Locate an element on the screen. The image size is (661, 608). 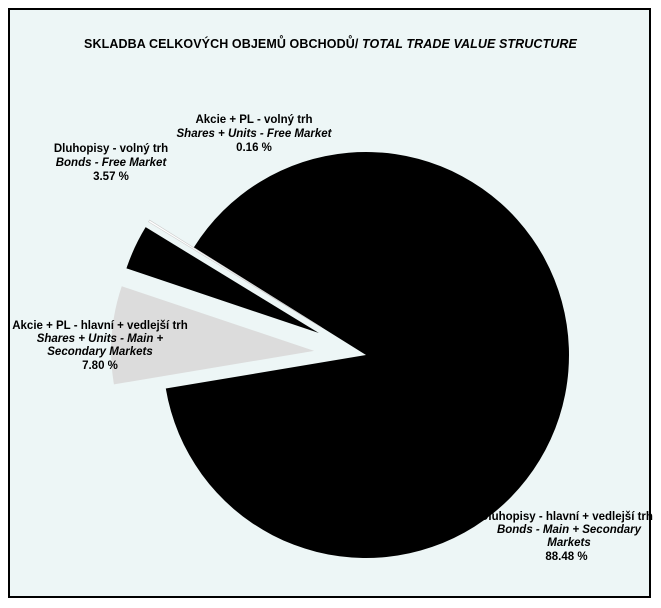
slice-shares-free is located at coordinates (235, 273).